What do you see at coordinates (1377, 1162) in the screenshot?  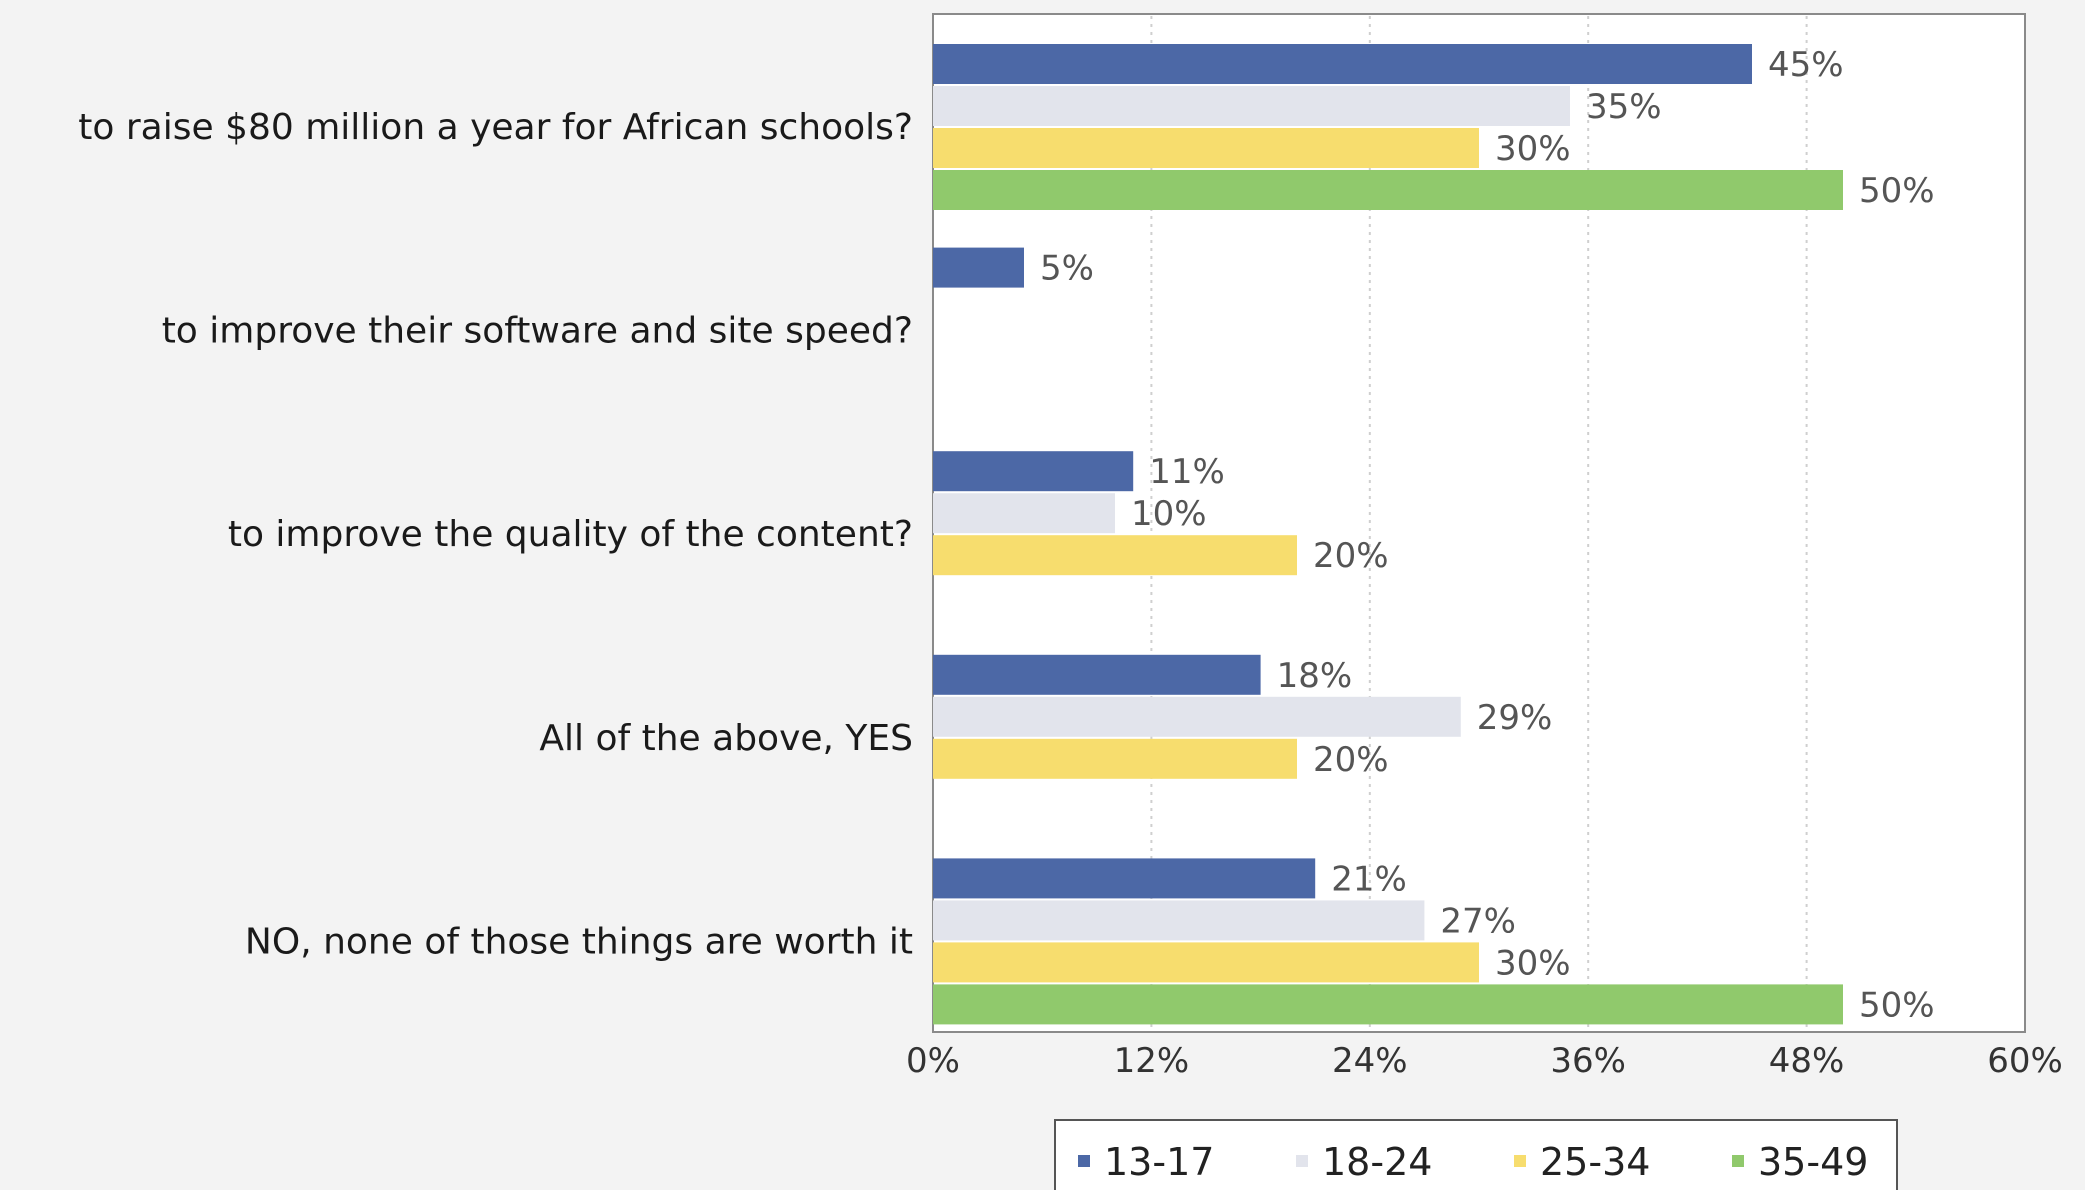 I see `legend-entry: 18-24` at bounding box center [1377, 1162].